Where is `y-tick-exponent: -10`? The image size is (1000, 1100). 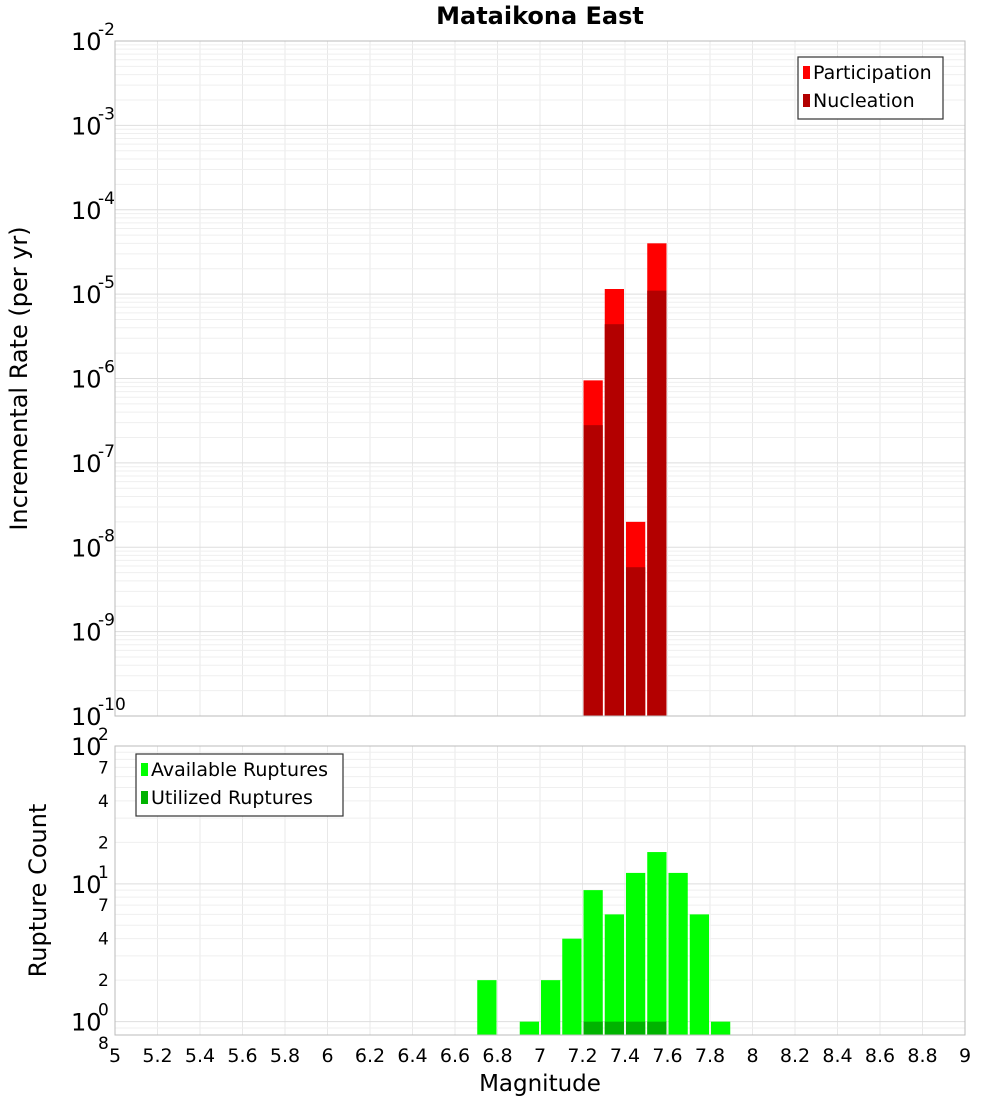 y-tick-exponent: -10 is located at coordinates (112, 705).